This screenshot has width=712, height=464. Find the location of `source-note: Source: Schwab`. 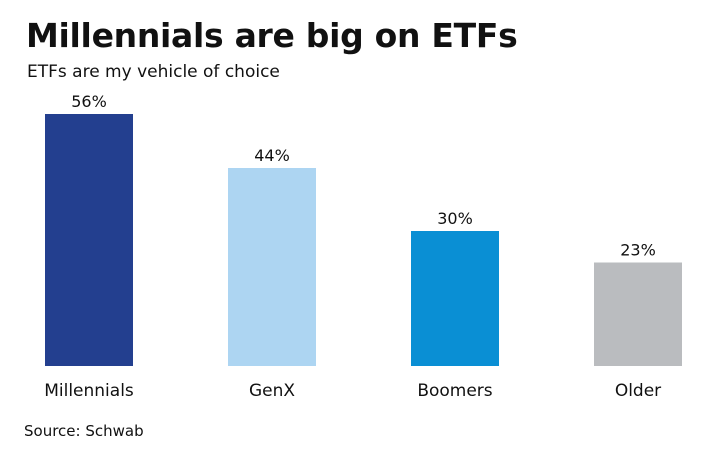

source-note: Source: Schwab is located at coordinates (84, 431).